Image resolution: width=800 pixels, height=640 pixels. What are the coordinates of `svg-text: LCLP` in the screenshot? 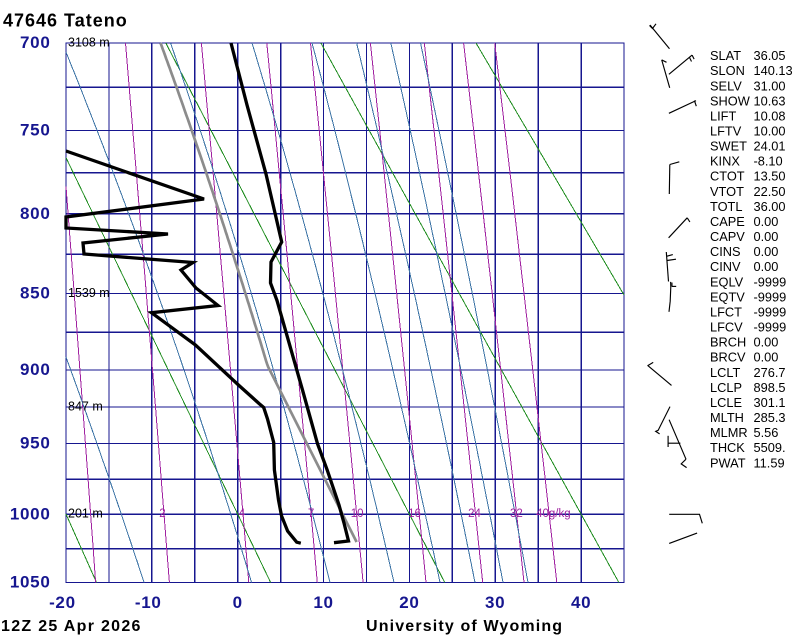 It's located at (726, 387).